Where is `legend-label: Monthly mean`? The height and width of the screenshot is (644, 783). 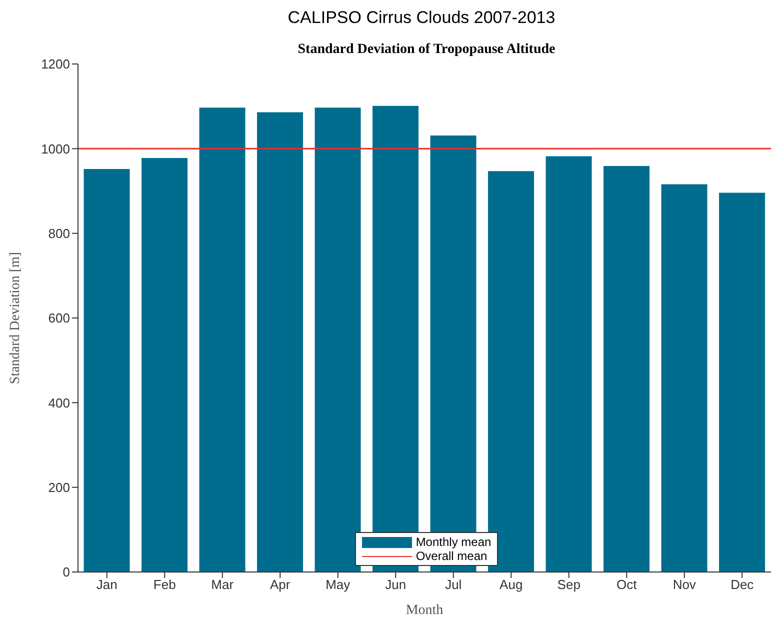 legend-label: Monthly mean is located at coordinates (454, 542).